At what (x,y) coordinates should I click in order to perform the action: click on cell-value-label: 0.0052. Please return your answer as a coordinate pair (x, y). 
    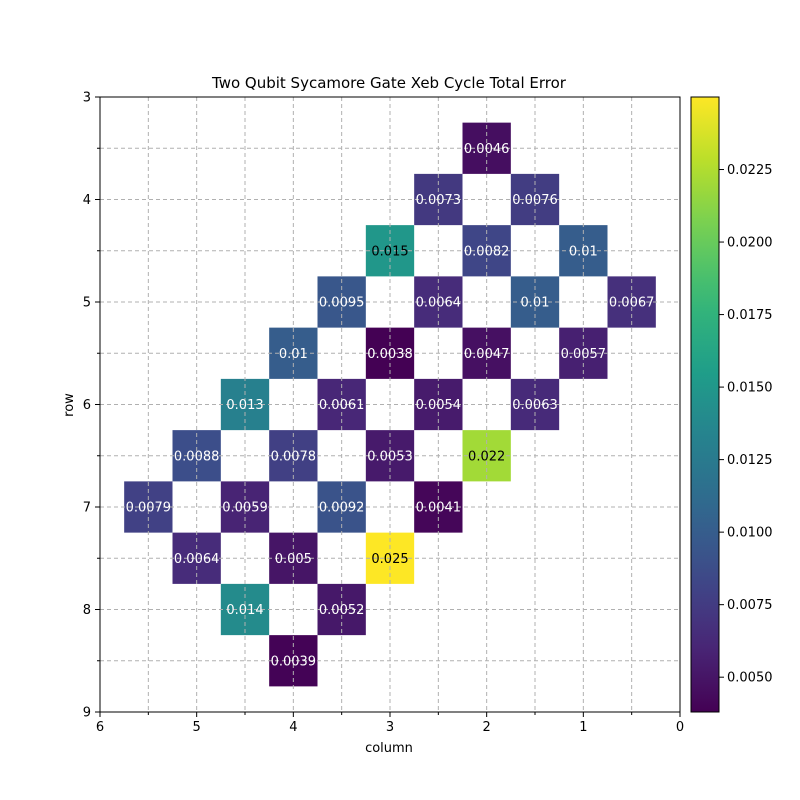
    Looking at the image, I should click on (342, 610).